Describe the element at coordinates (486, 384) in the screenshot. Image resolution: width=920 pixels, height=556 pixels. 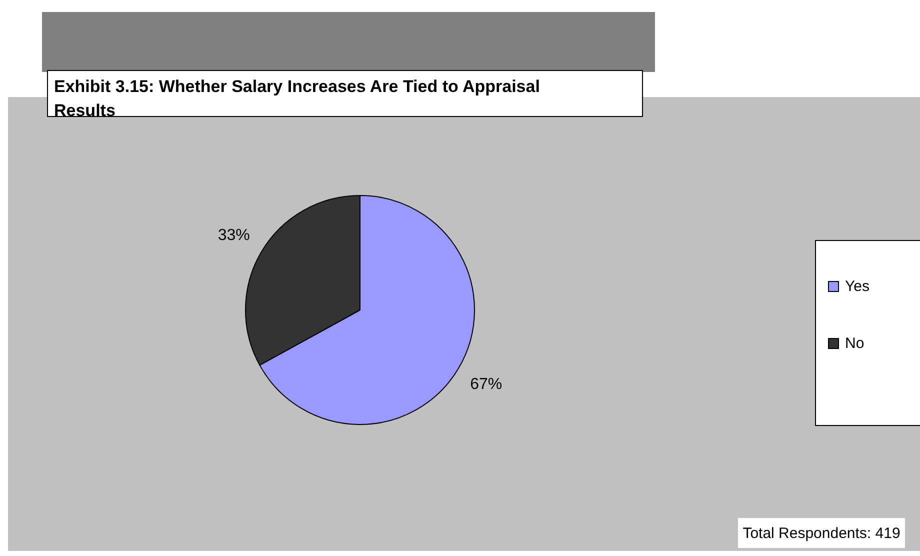
I see `data-label: 67%` at that location.